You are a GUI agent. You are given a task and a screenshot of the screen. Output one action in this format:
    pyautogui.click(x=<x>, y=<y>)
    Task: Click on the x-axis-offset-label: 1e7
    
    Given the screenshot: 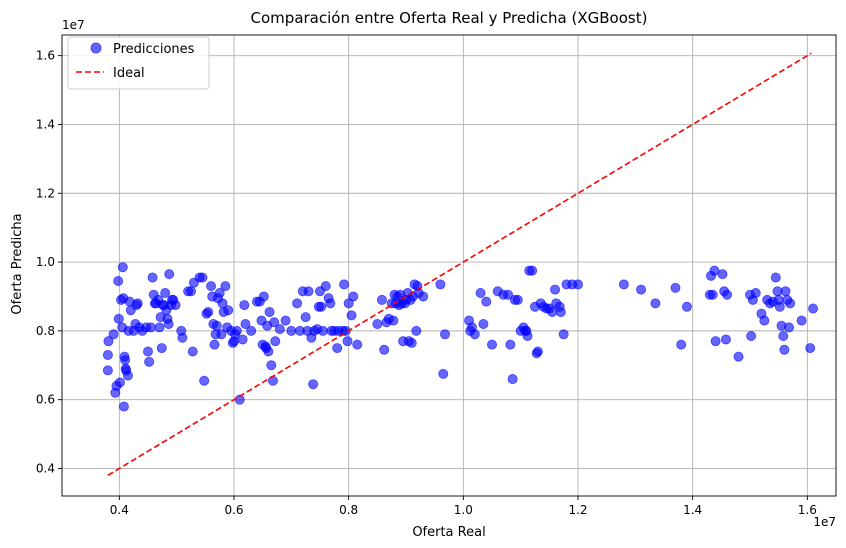 What is the action you would take?
    pyautogui.click(x=824, y=522)
    